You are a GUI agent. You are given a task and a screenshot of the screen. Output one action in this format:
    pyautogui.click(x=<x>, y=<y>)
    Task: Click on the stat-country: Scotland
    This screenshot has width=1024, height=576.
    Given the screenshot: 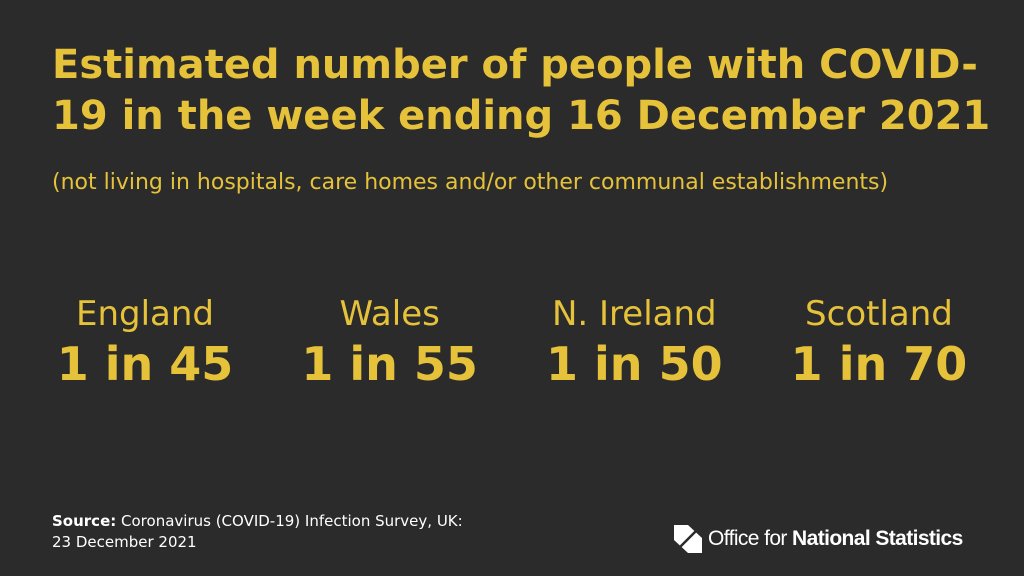 What is the action you would take?
    pyautogui.click(x=879, y=314)
    